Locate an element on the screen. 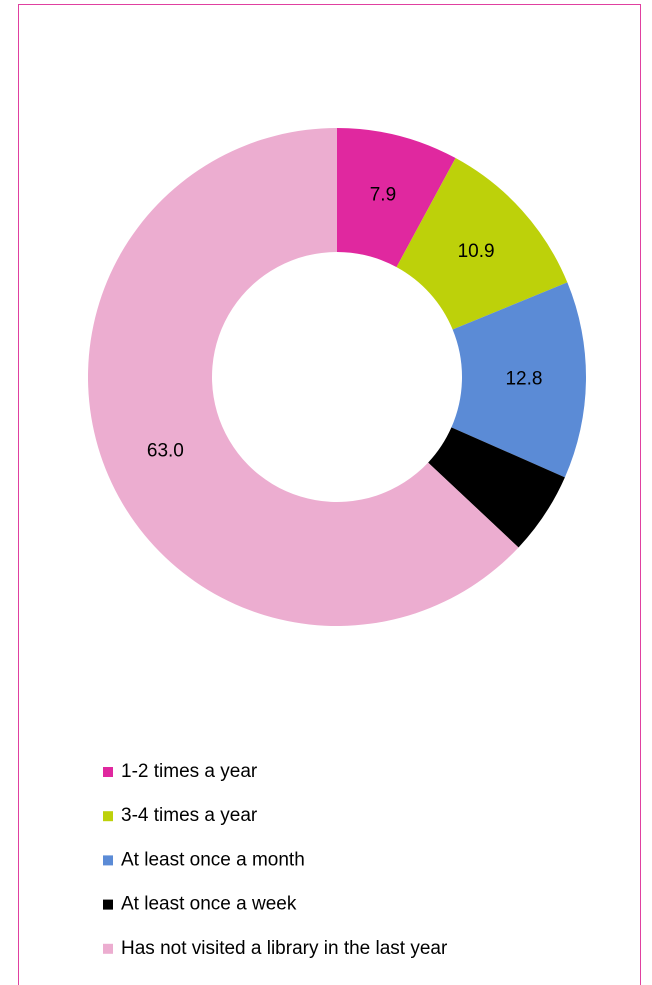 The width and height of the screenshot is (652, 985). data-label: 7.9 is located at coordinates (383, 195).